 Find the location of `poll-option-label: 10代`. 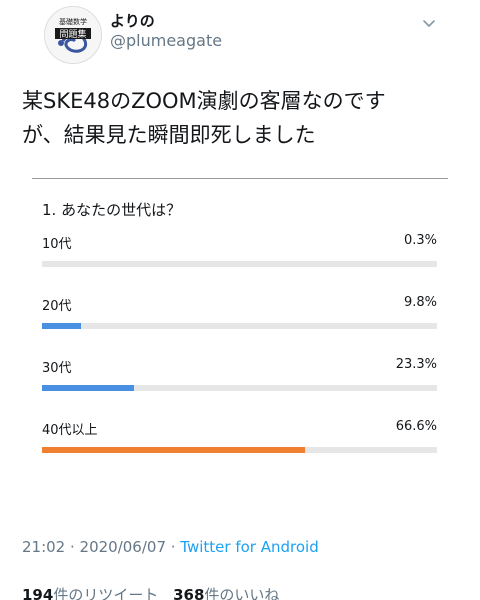

poll-option-label: 10代 is located at coordinates (57, 244).